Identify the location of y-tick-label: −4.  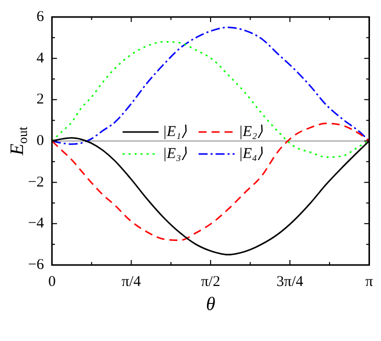
(36, 224).